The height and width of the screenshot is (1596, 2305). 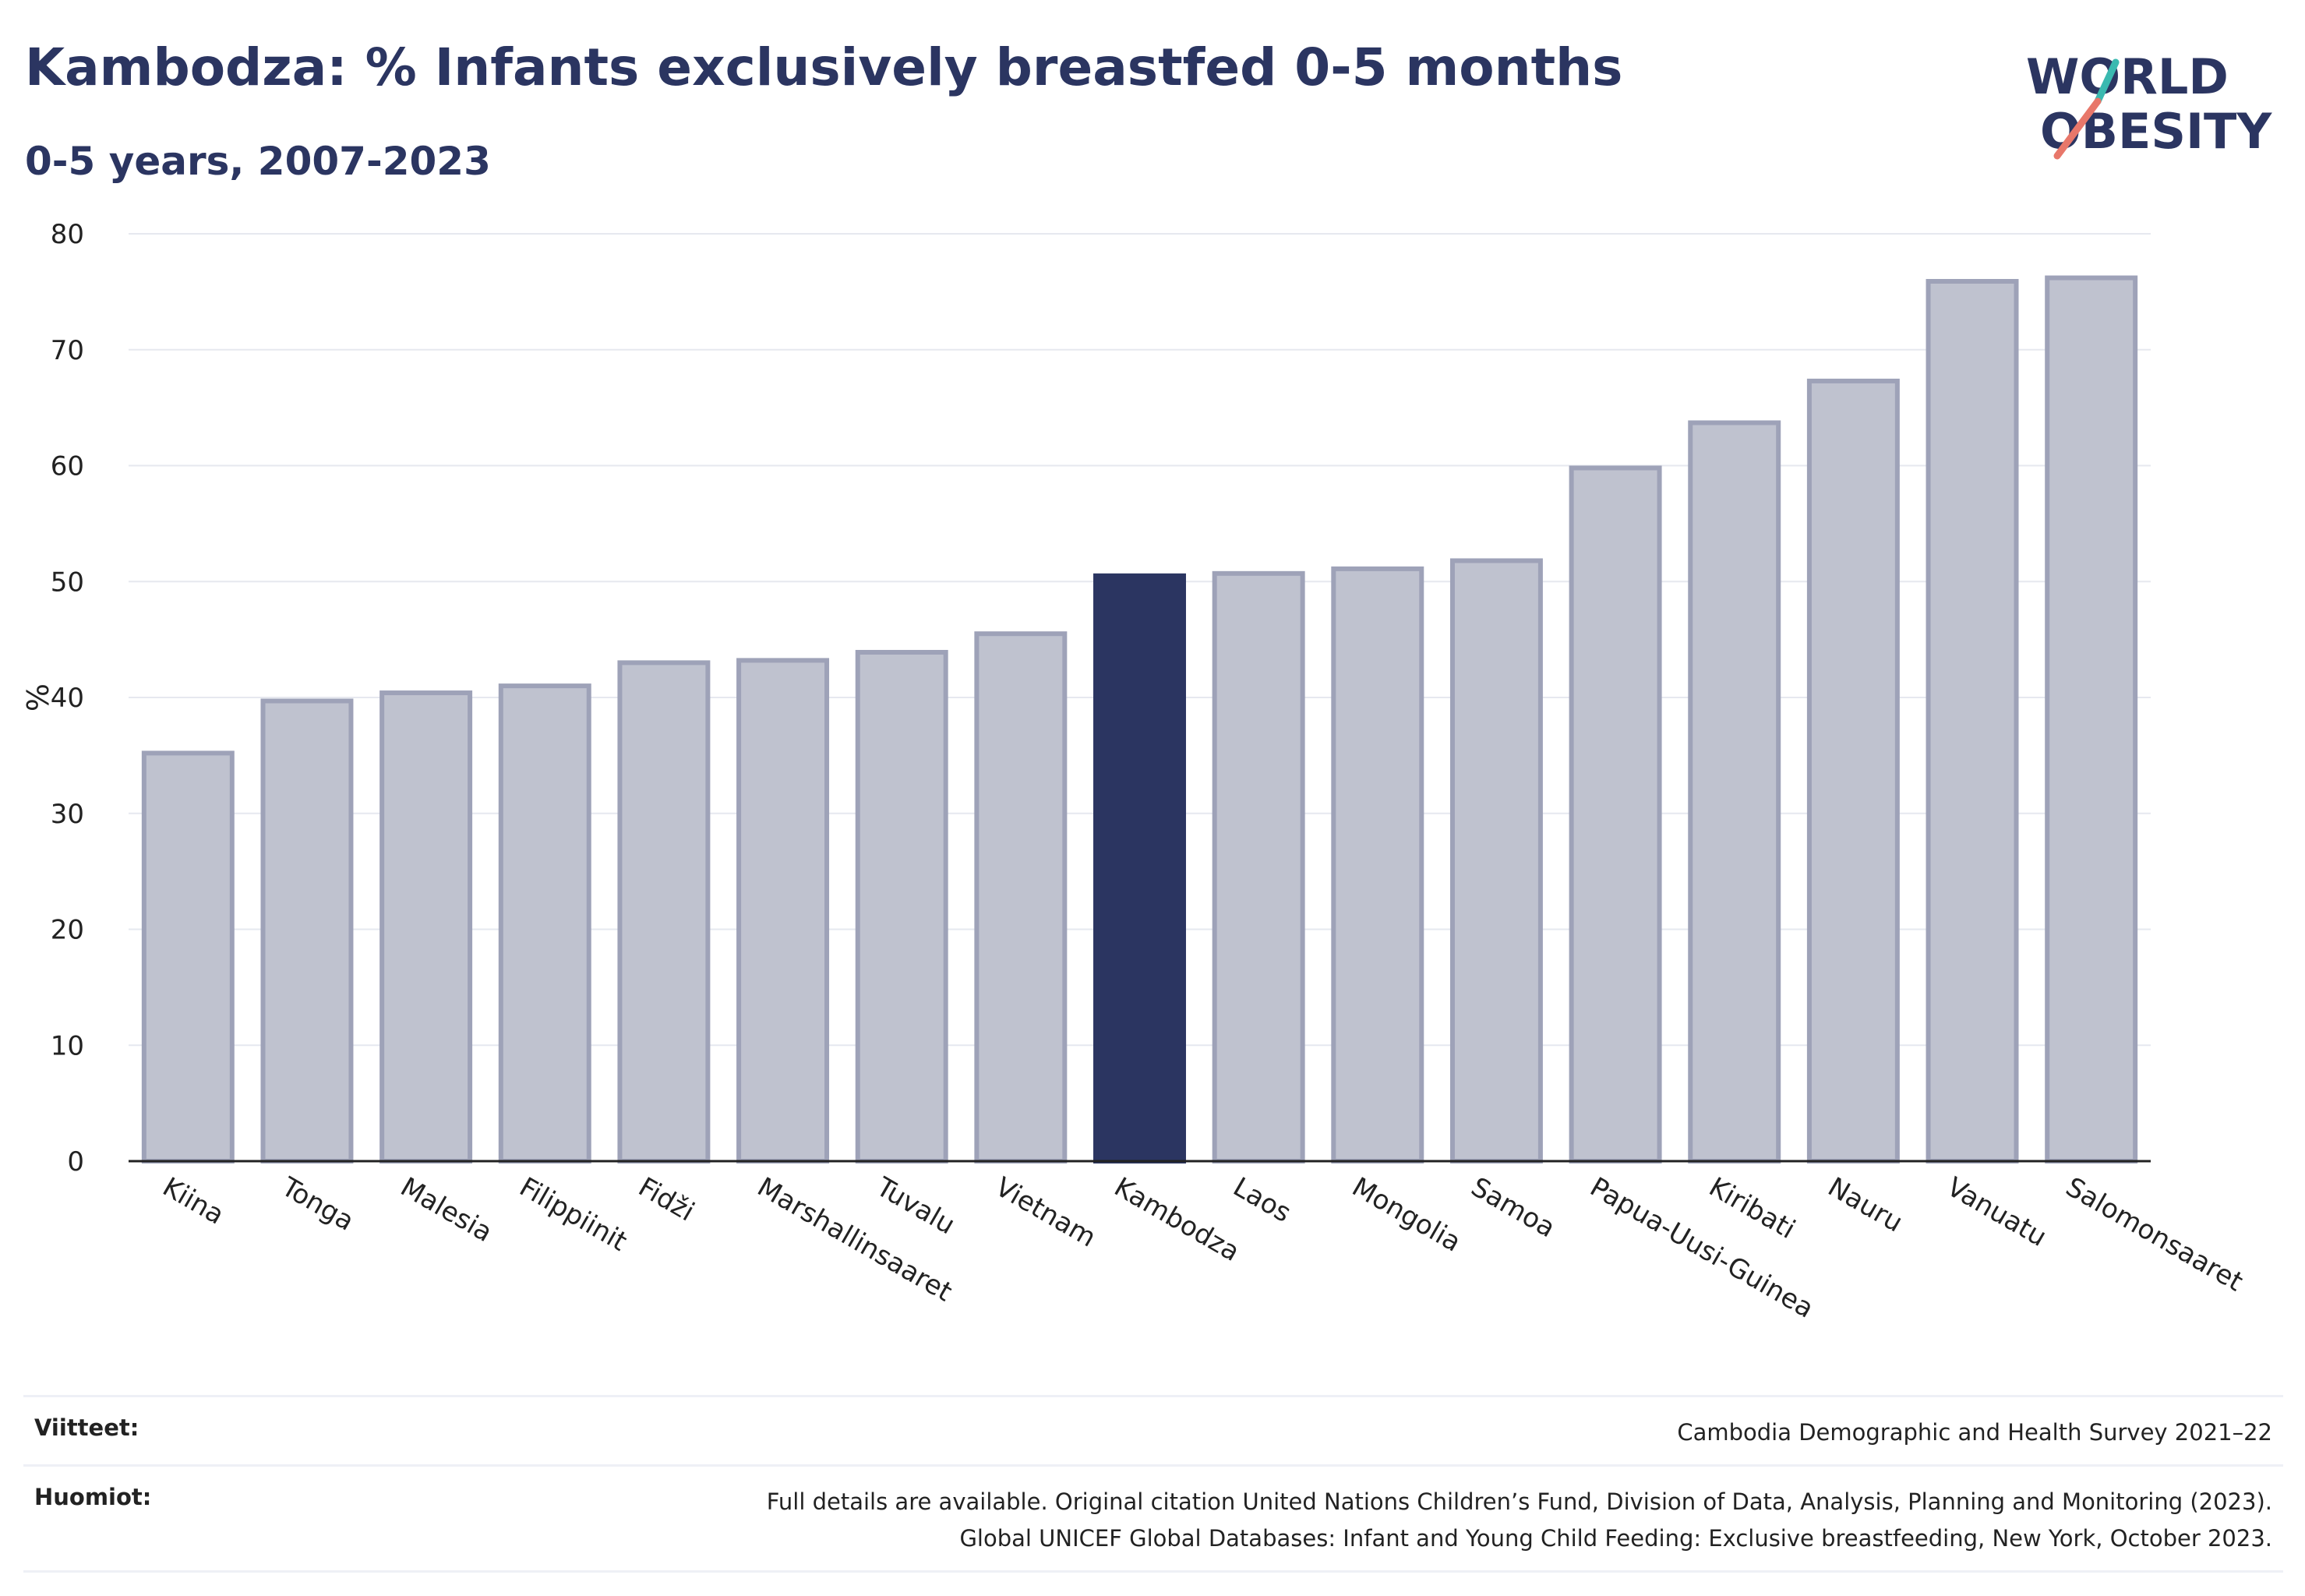 What do you see at coordinates (193, 1201) in the screenshot?
I see `x-tick-label: Kiina` at bounding box center [193, 1201].